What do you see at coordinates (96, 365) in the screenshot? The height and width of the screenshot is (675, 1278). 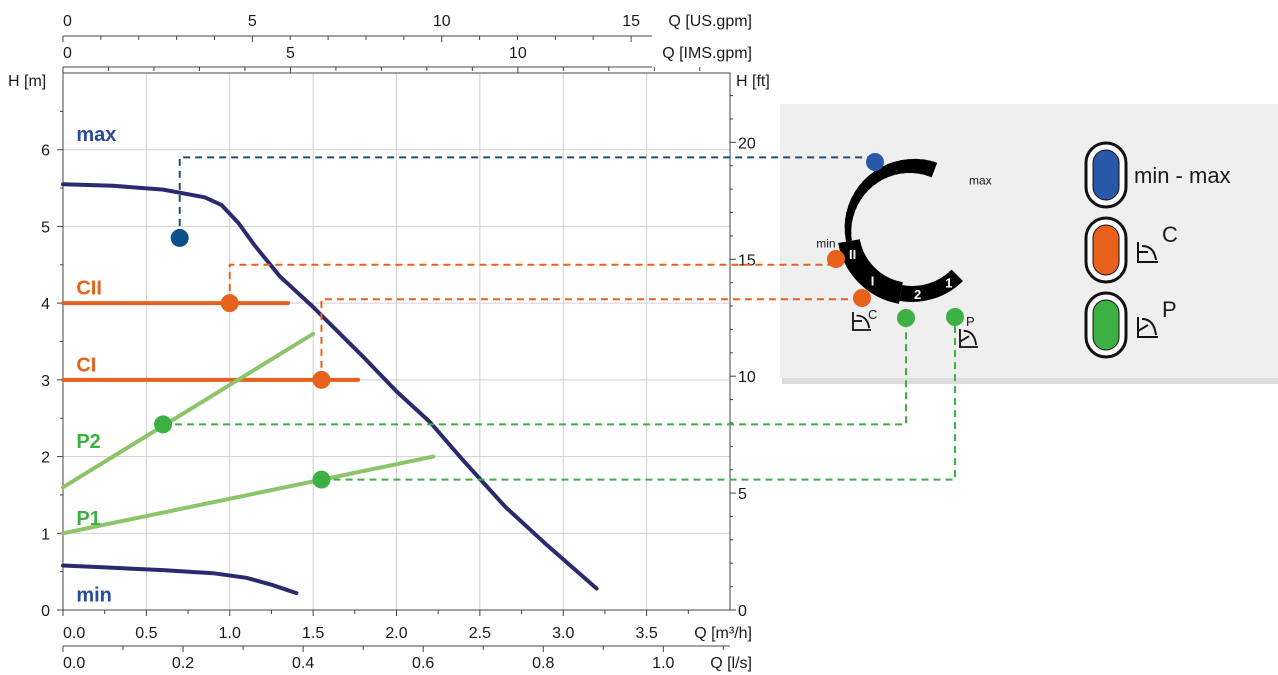 I see `series-labels: max CII CI P2 P1 min` at bounding box center [96, 365].